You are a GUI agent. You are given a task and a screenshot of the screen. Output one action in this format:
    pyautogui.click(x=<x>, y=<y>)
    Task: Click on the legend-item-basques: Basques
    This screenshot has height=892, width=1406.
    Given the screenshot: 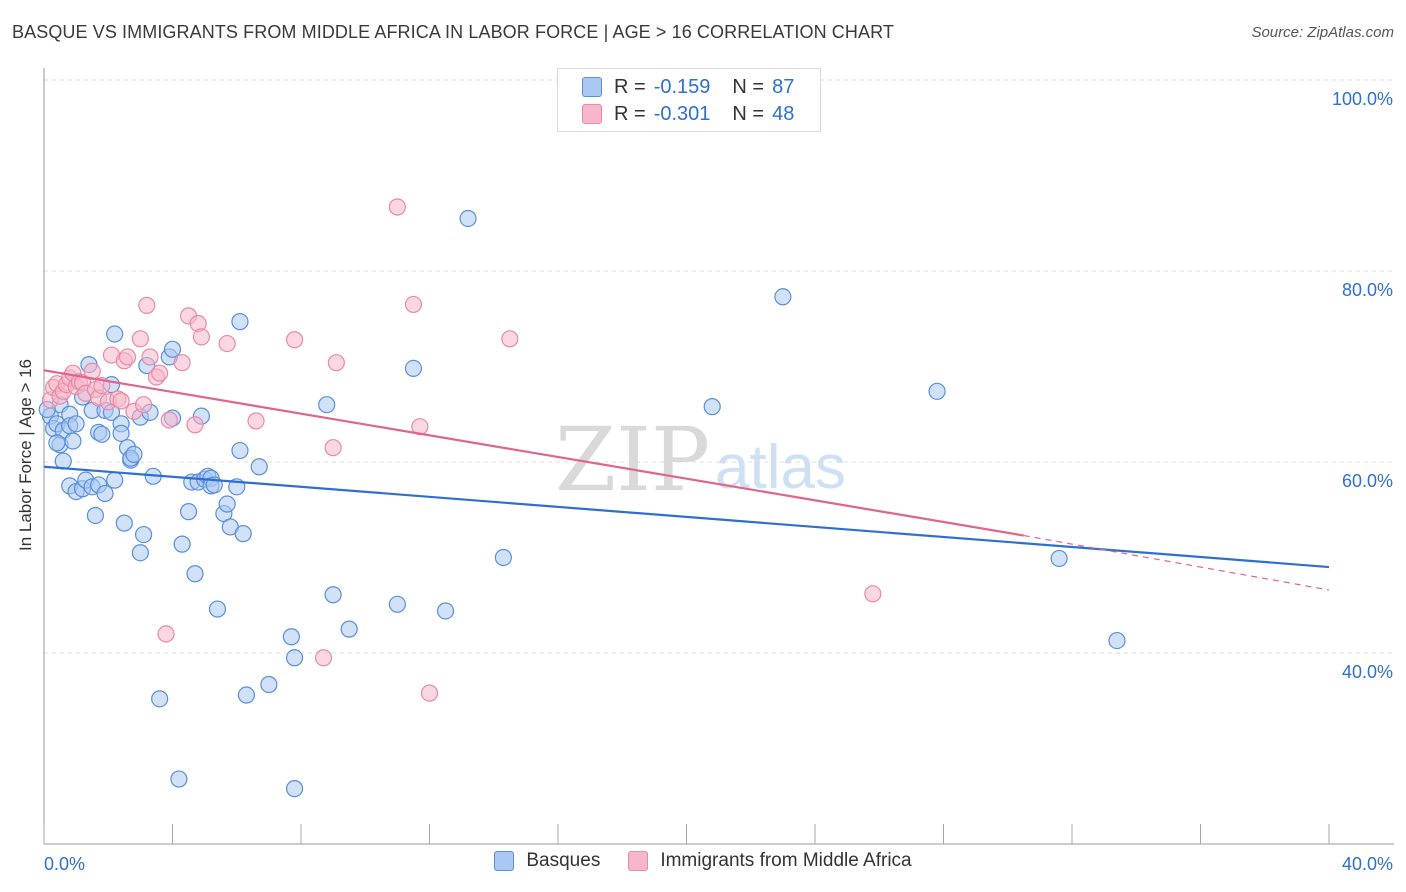 What is the action you would take?
    pyautogui.click(x=547, y=861)
    